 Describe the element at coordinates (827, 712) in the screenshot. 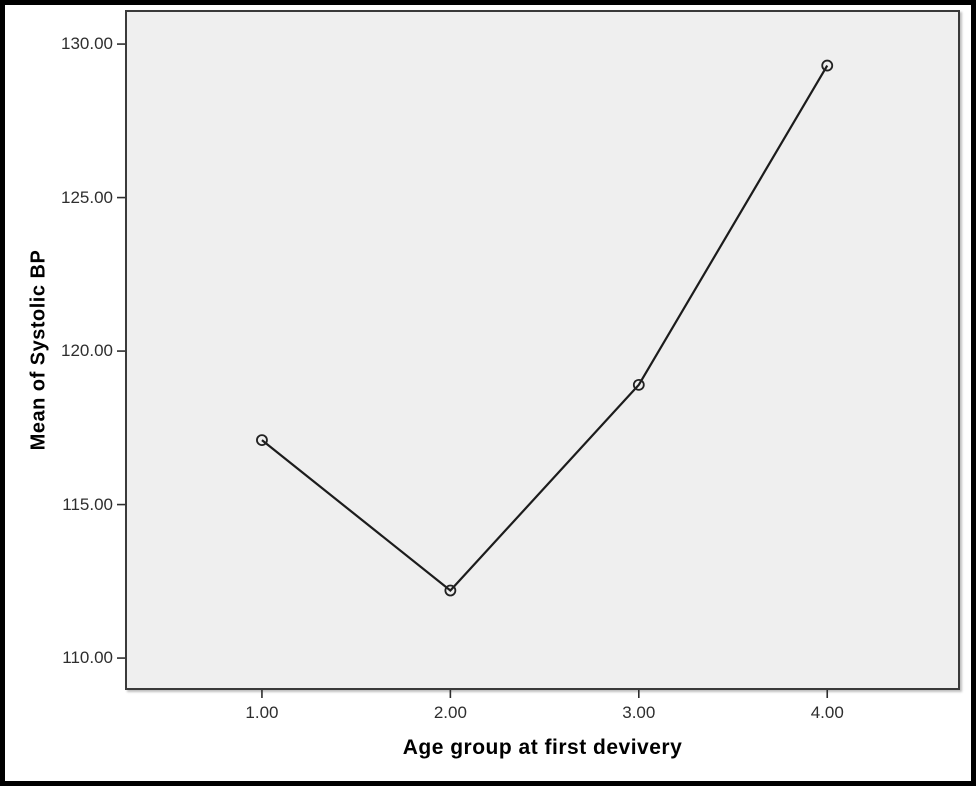

I see `x-tick-label: 4.00` at that location.